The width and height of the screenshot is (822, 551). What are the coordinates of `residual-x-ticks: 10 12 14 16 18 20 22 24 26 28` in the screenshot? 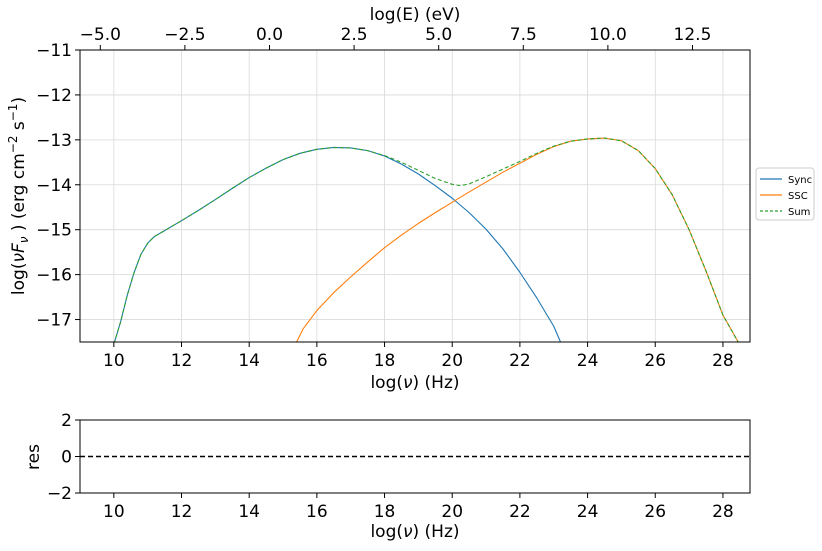 It's located at (418, 507).